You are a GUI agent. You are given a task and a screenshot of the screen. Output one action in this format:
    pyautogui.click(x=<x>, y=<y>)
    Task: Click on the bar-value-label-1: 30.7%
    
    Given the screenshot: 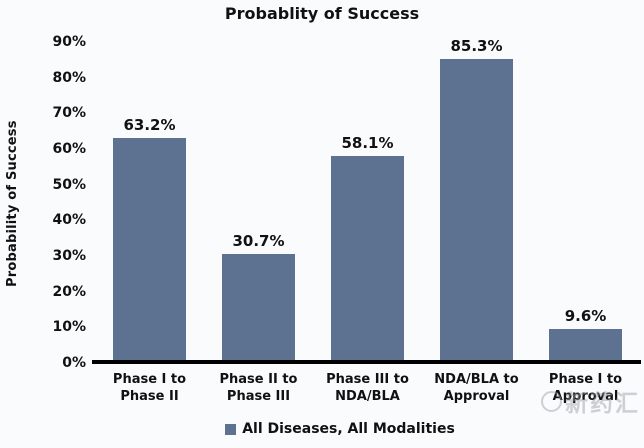 What is the action you would take?
    pyautogui.click(x=258, y=241)
    